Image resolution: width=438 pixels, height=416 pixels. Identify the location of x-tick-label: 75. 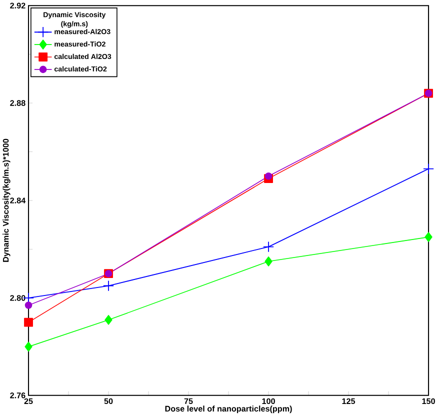
(188, 401).